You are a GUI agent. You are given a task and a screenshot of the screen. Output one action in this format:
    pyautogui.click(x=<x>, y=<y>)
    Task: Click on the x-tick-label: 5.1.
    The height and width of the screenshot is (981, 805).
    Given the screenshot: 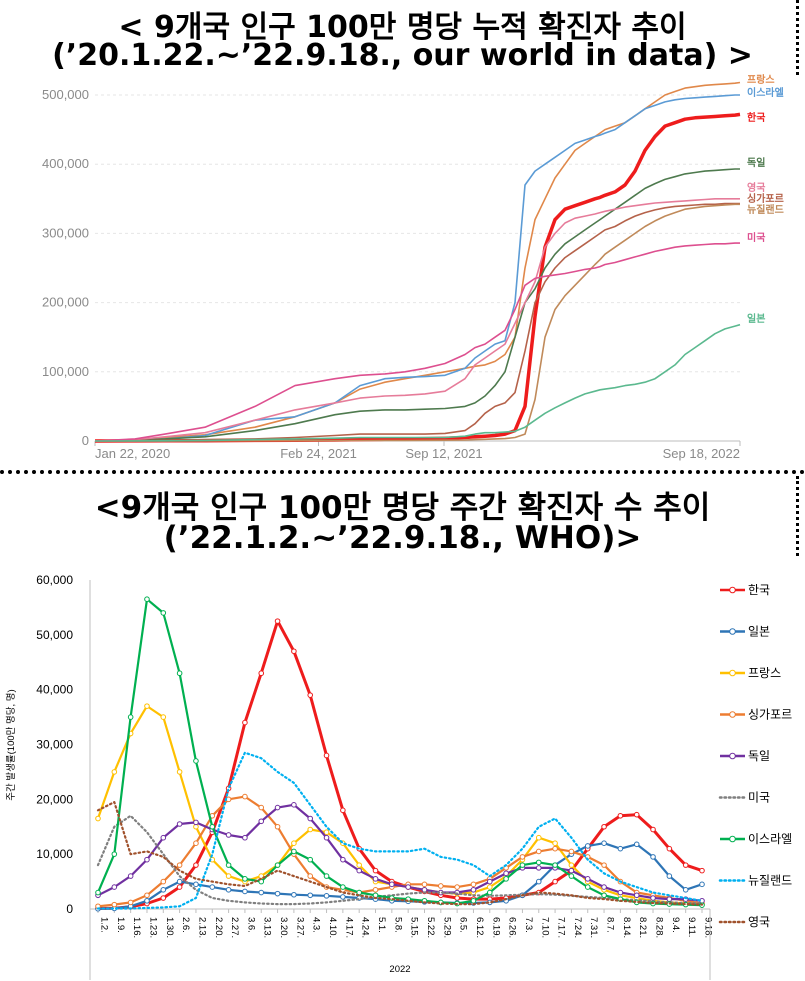 What is the action you would take?
    pyautogui.click(x=381, y=925)
    